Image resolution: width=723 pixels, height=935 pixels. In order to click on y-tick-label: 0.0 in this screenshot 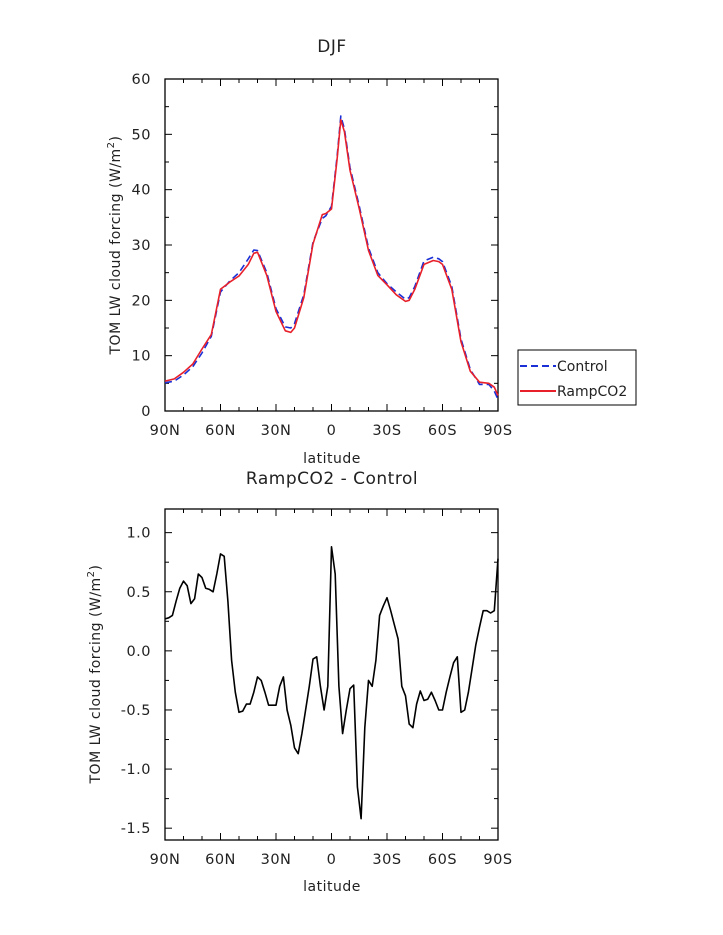, I will do `click(138, 652)`.